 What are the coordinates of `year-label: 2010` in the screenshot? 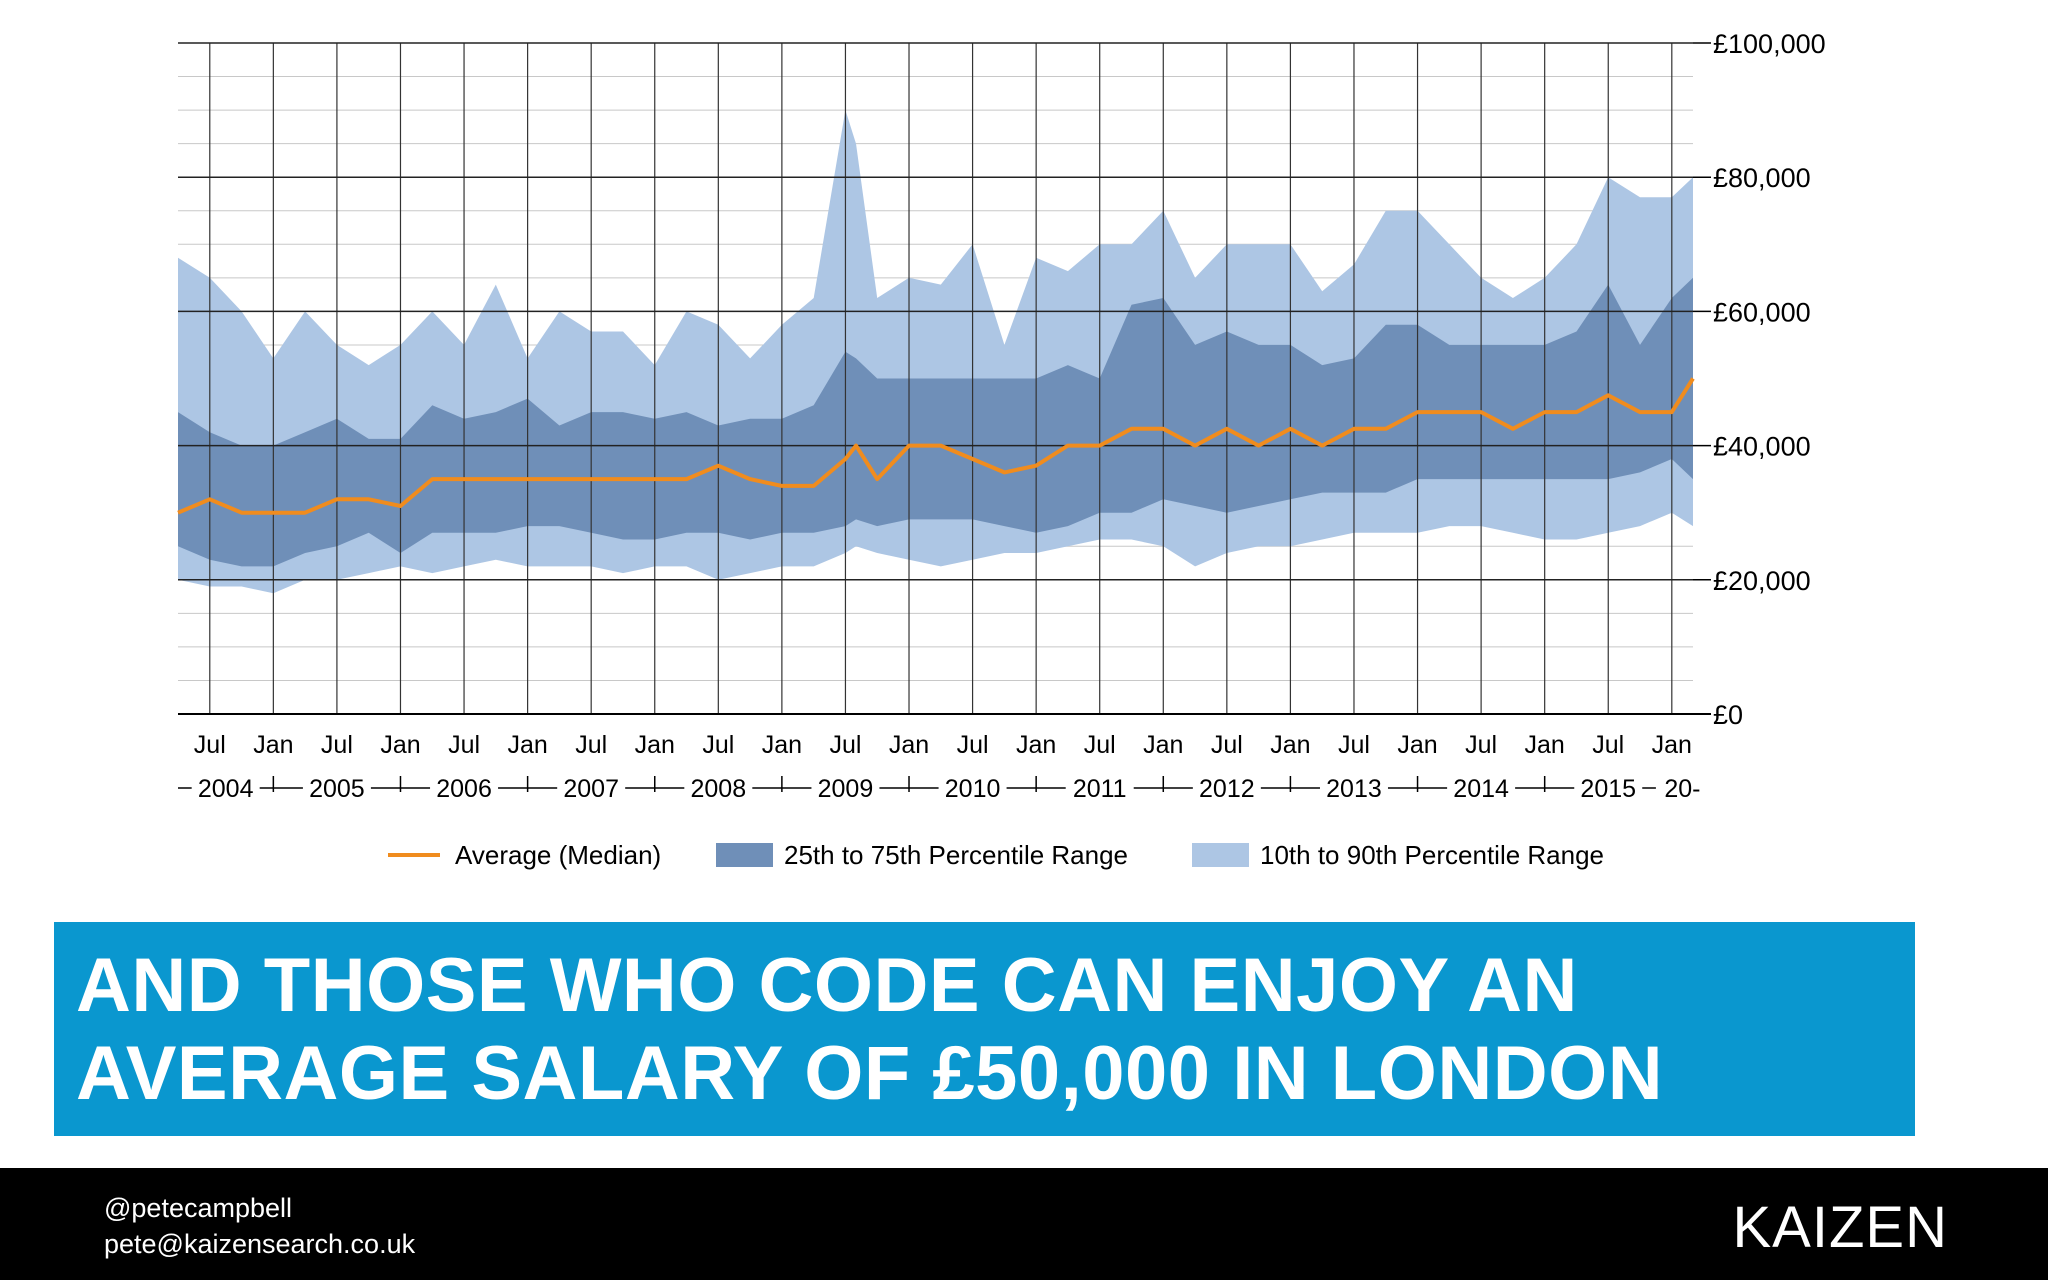 It's located at (973, 789).